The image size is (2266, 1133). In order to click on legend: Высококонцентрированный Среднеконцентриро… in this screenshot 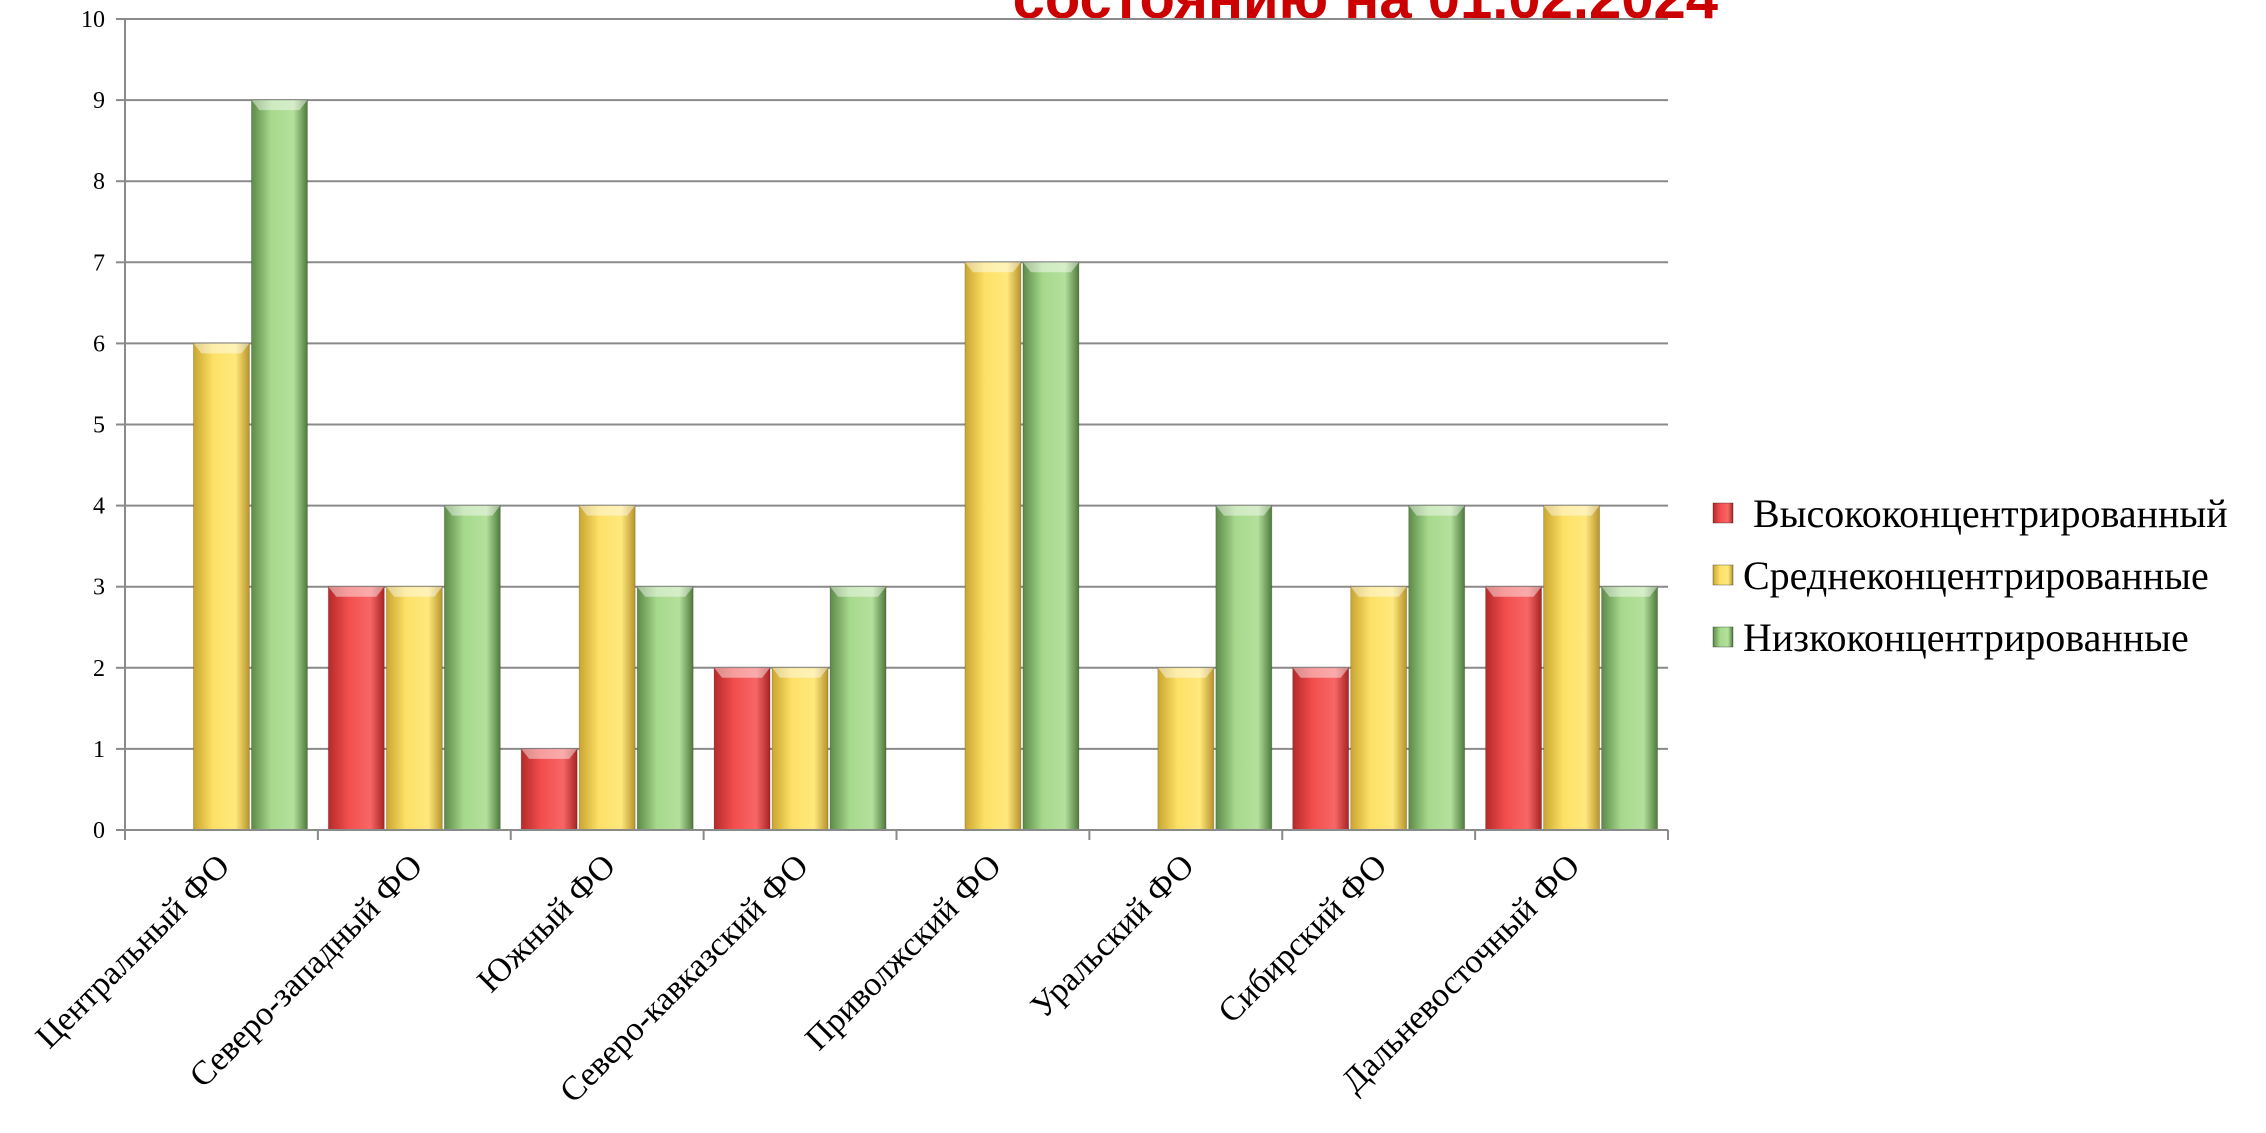, I will do `click(1970, 575)`.